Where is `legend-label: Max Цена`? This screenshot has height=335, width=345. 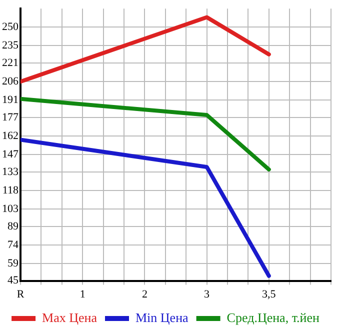
legend-label: Max Цена is located at coordinates (70, 317).